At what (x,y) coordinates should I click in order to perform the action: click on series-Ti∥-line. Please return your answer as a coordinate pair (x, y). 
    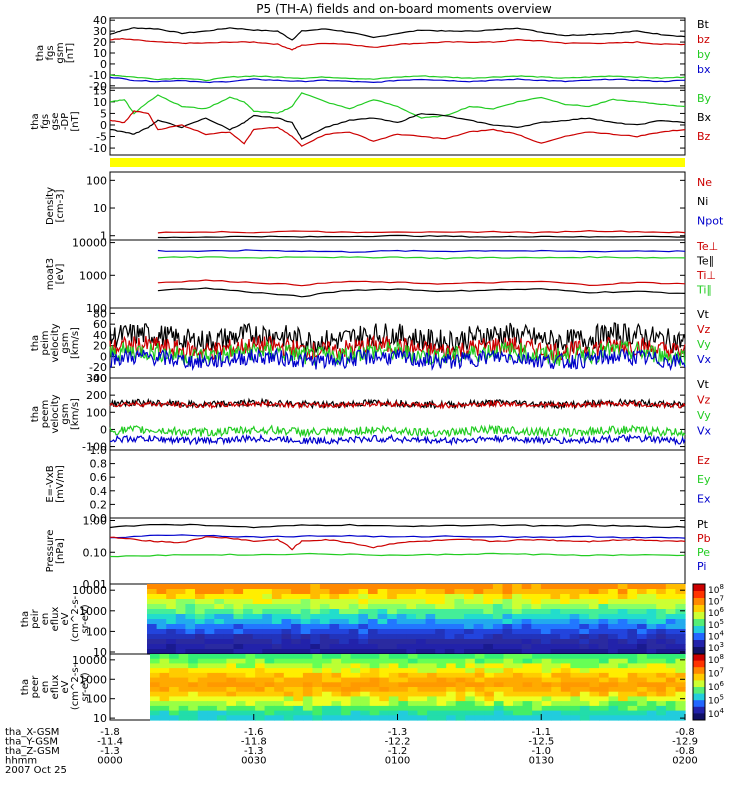
    Looking at the image, I should click on (421, 292).